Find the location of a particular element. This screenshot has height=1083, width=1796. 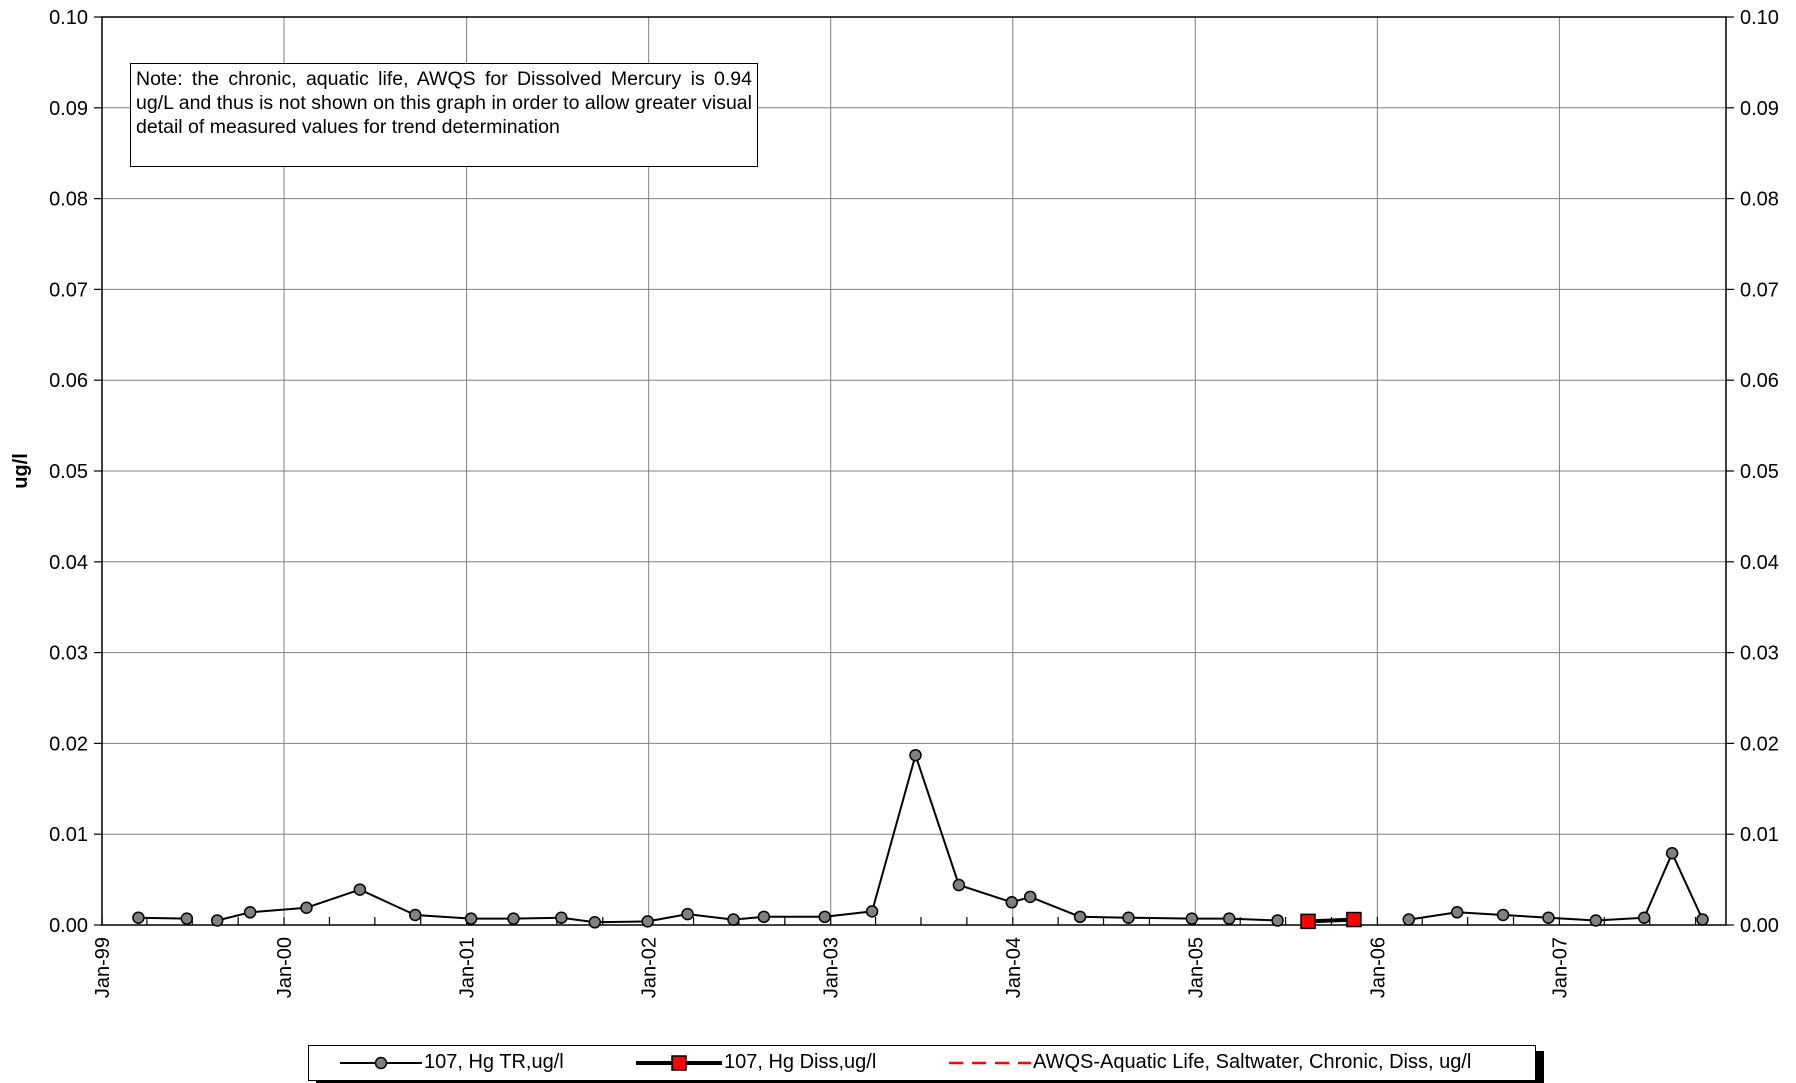

y-tick-label-right: 0.00 is located at coordinates (1759, 926).